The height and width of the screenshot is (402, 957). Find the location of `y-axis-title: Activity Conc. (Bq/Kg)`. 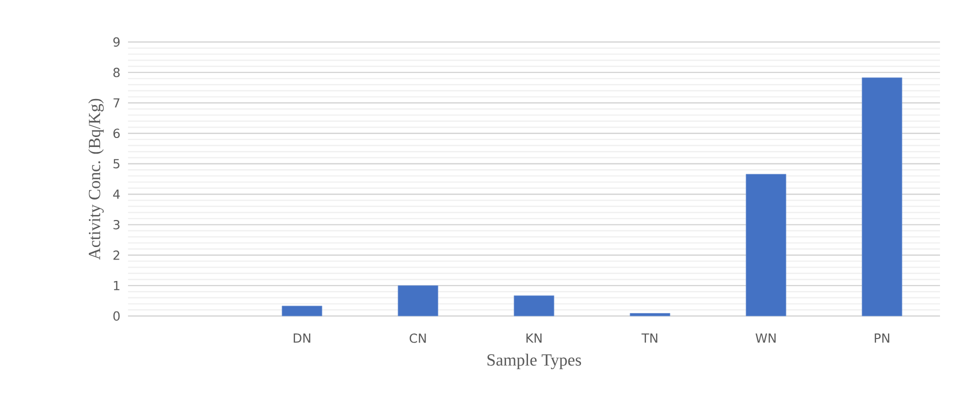

y-axis-title: Activity Conc. (Bq/Kg) is located at coordinates (96, 179).